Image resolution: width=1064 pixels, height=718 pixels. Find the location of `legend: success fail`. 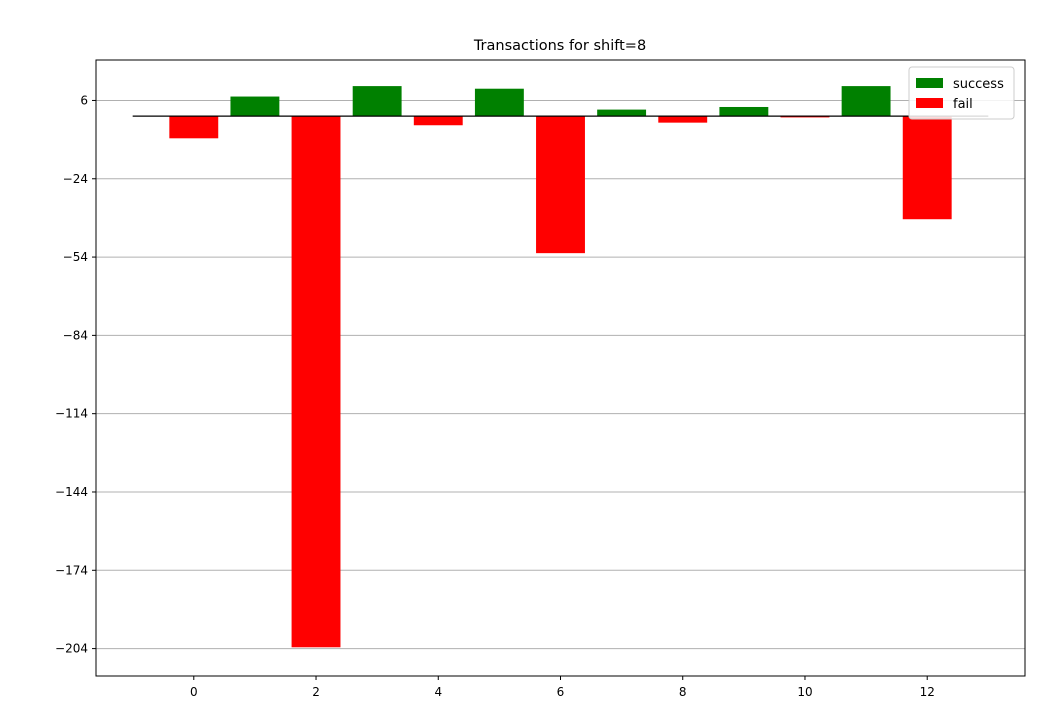

legend: success fail is located at coordinates (961, 93).